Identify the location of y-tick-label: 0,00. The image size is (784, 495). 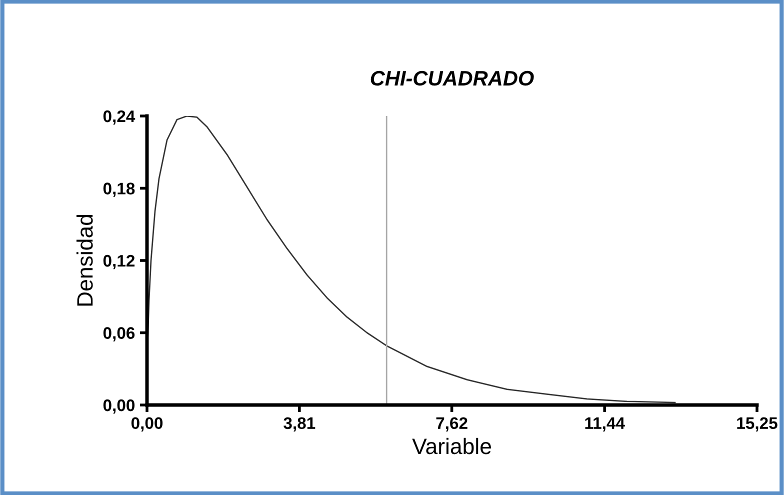
(119, 406).